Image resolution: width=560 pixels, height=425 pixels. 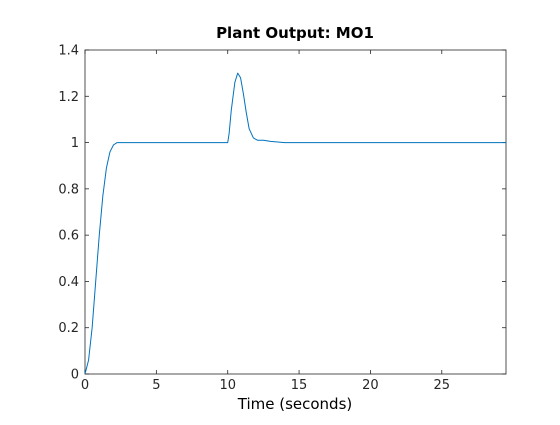 I want to click on y-tick-label: 0.2, so click(x=68, y=328).